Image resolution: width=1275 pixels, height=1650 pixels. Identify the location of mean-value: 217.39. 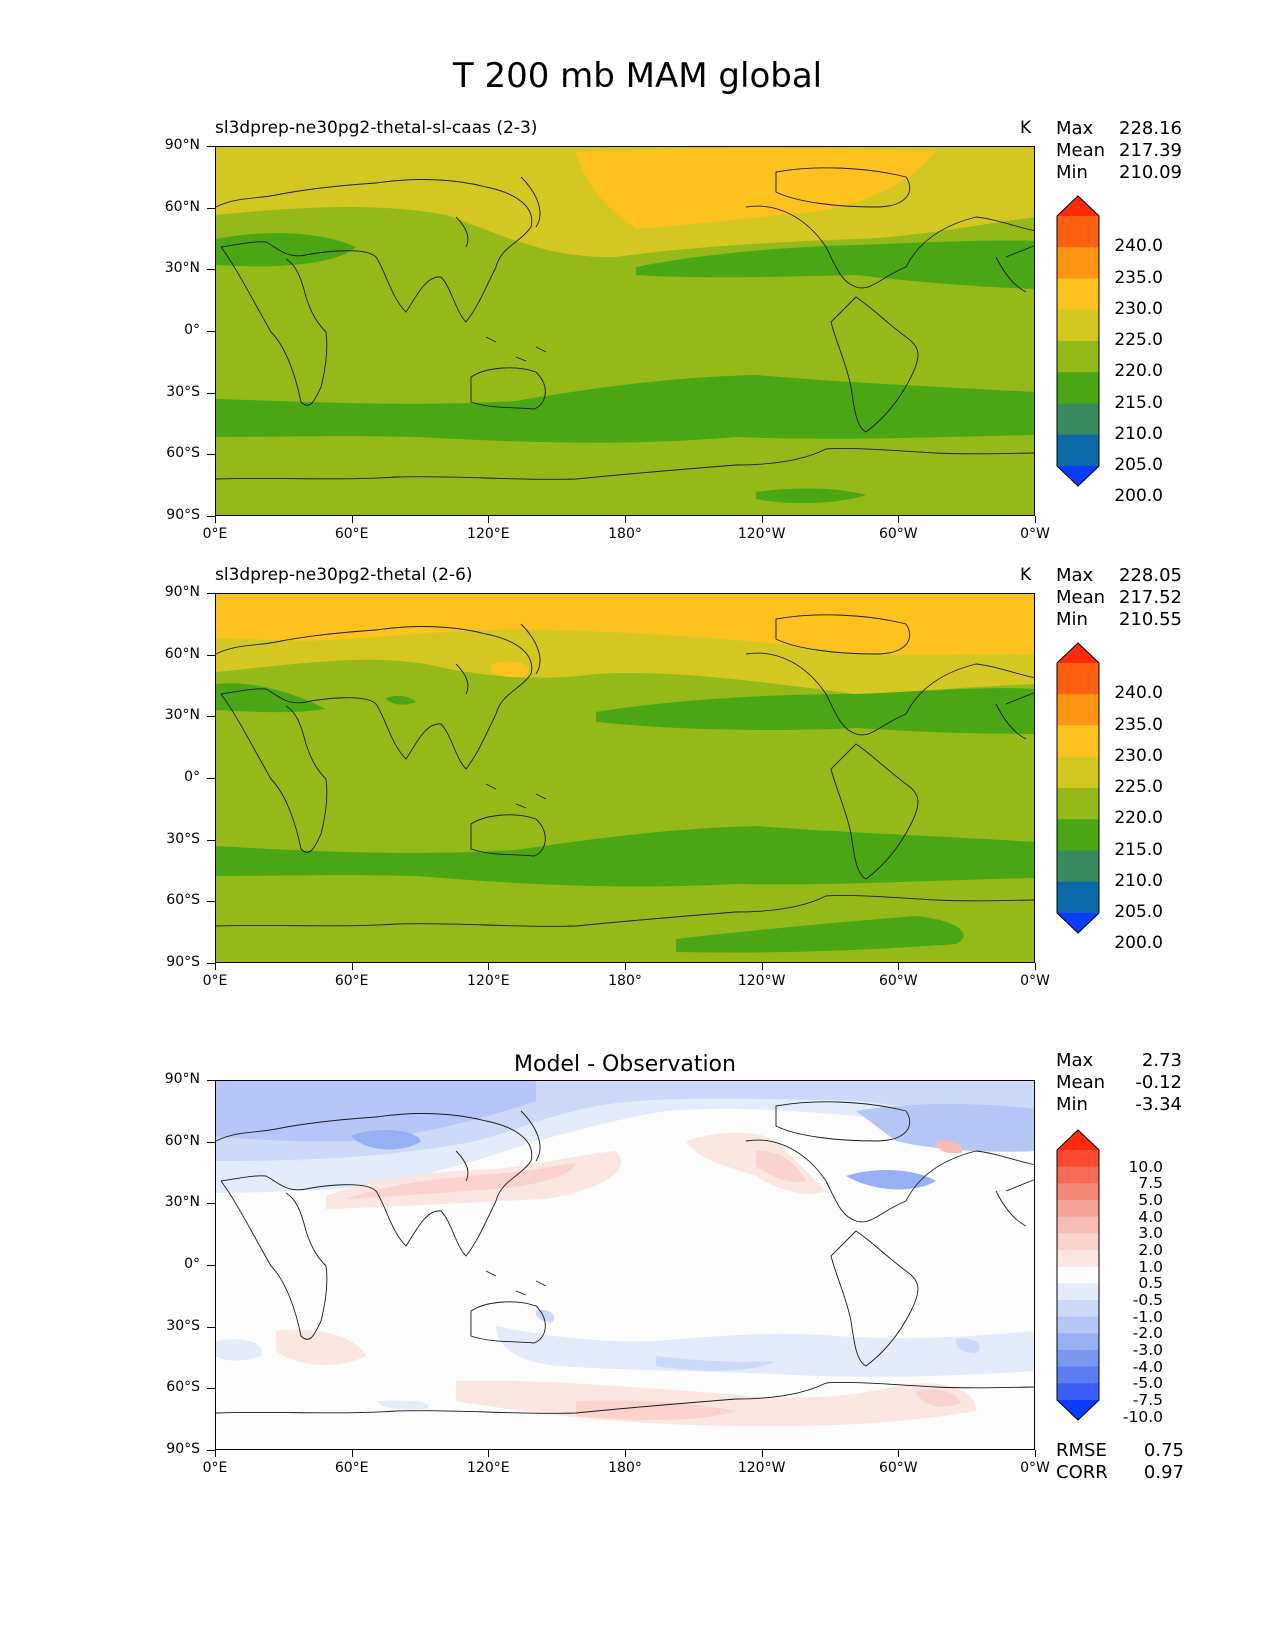
(1150, 150).